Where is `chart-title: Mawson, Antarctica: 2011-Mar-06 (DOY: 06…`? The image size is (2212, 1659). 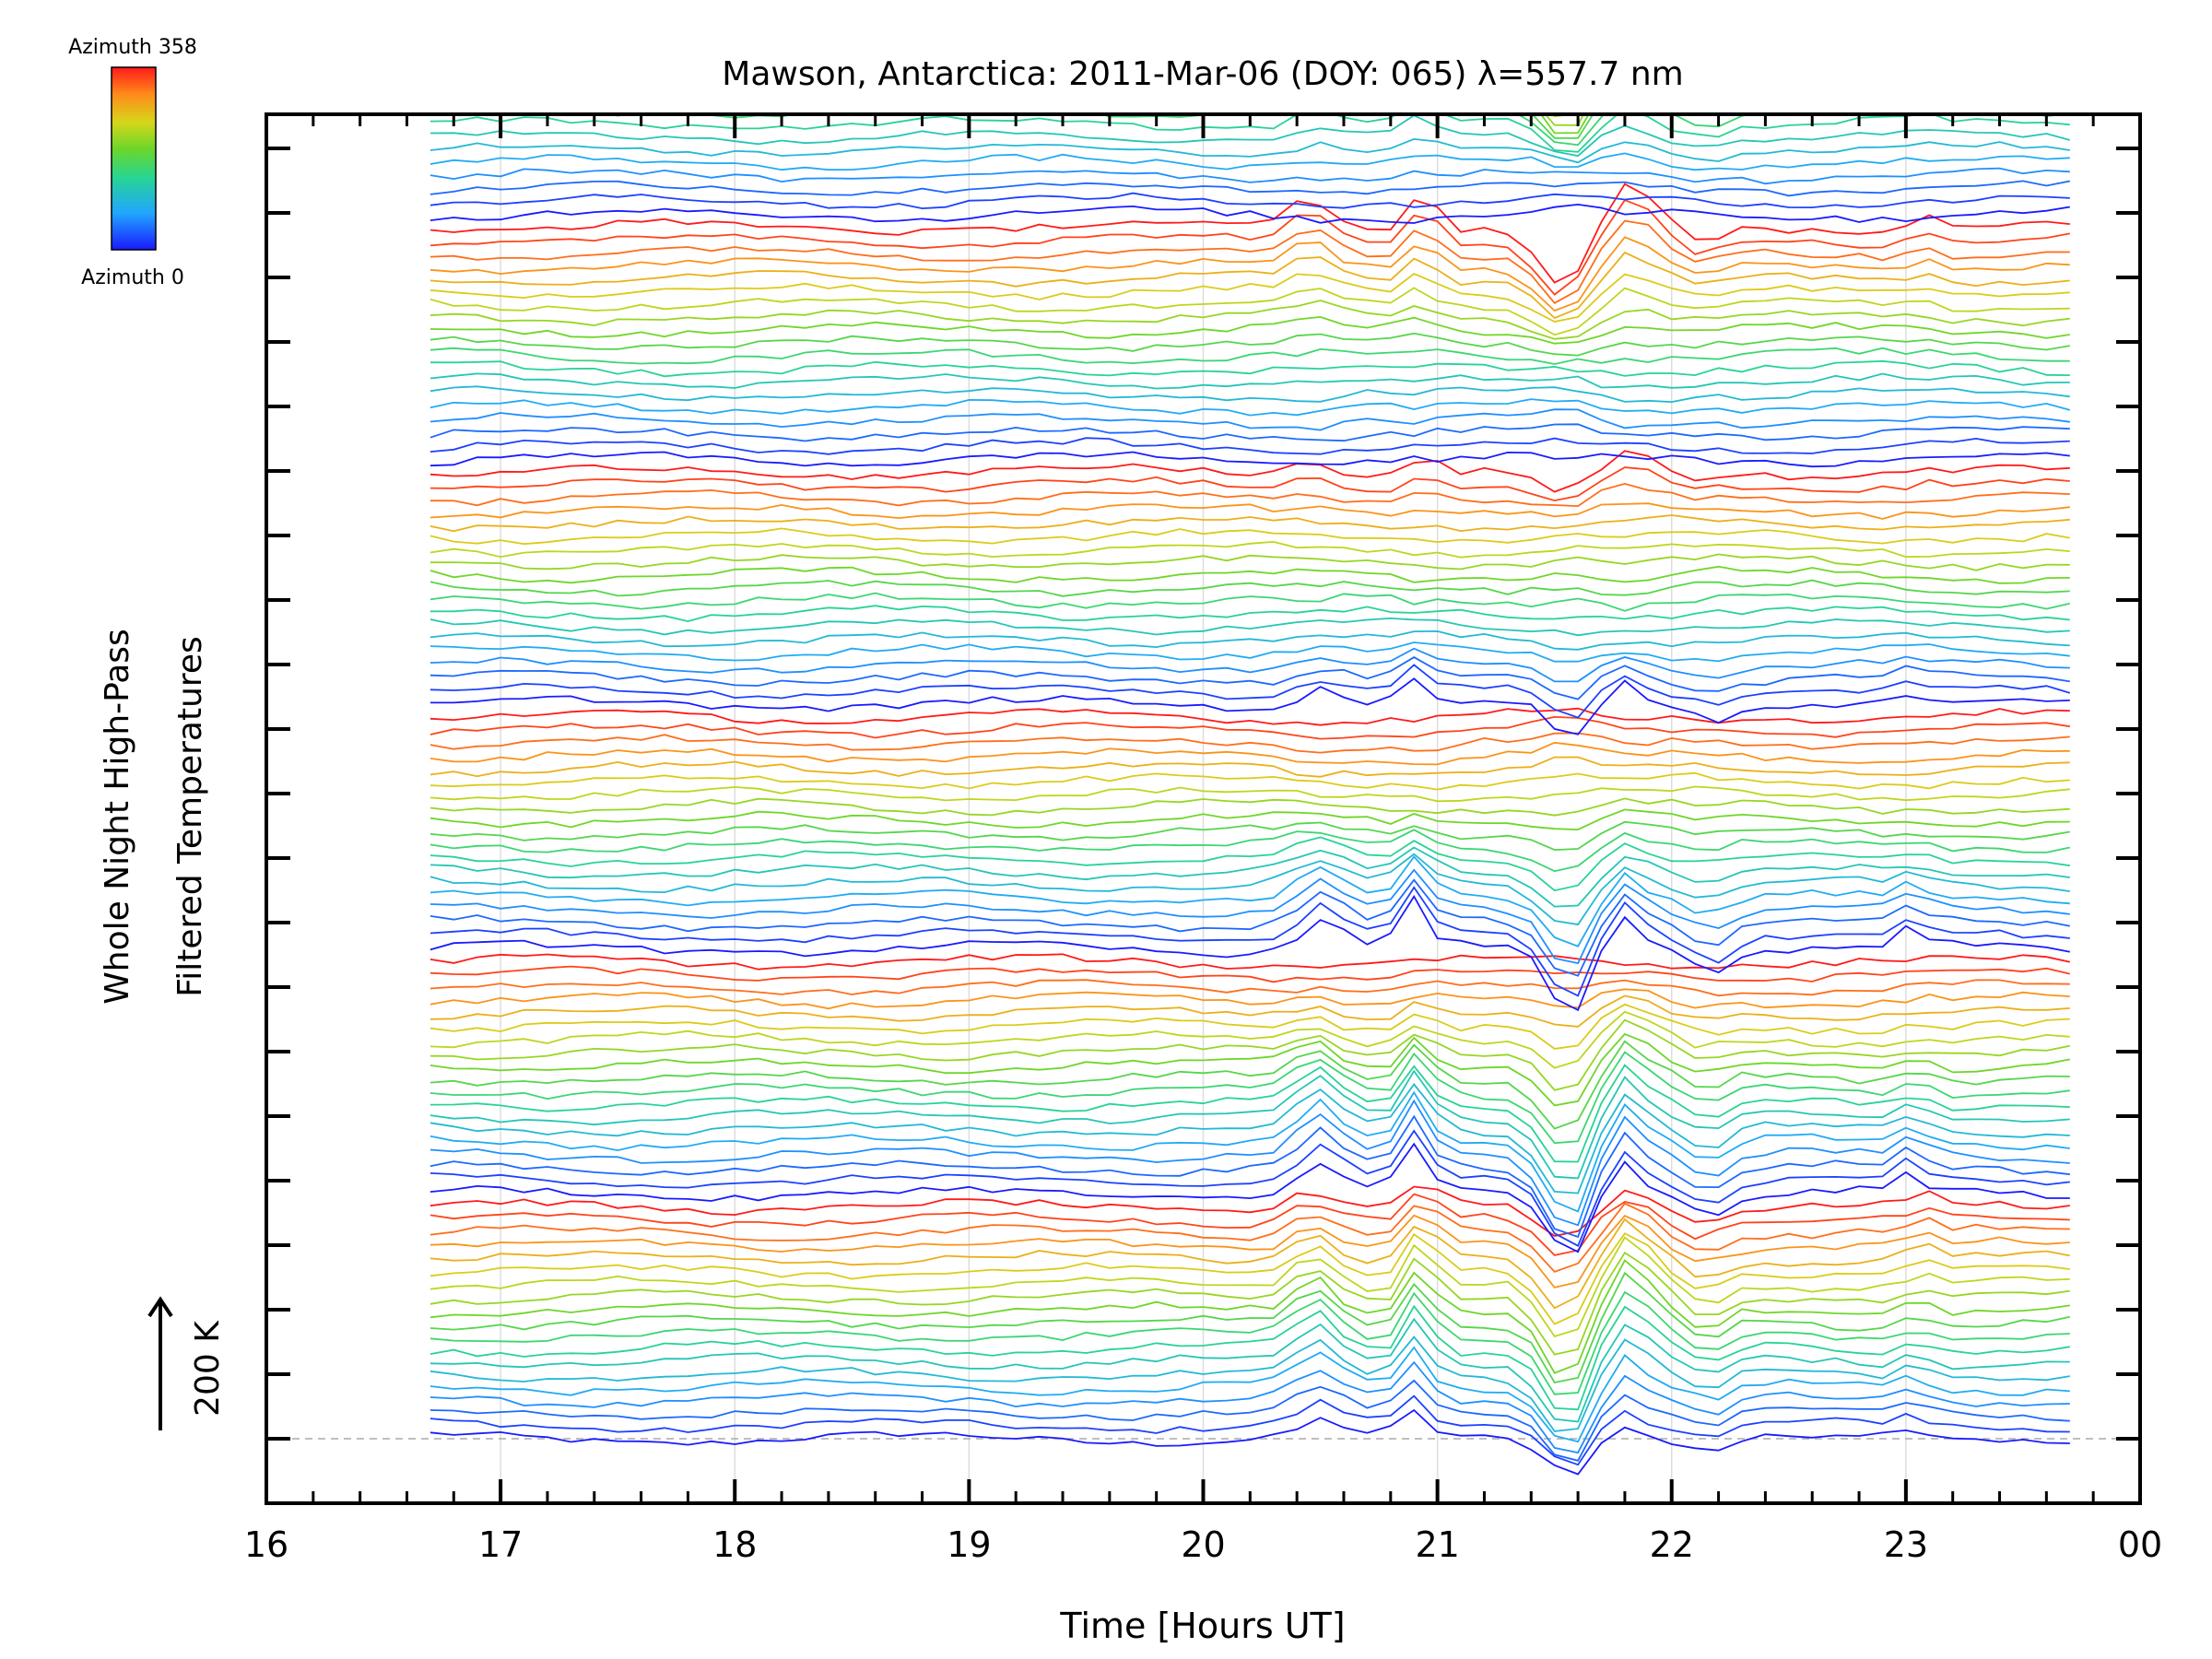
chart-title: Mawson, Antarctica: 2011-Mar-06 (DOY: 06… is located at coordinates (1202, 74).